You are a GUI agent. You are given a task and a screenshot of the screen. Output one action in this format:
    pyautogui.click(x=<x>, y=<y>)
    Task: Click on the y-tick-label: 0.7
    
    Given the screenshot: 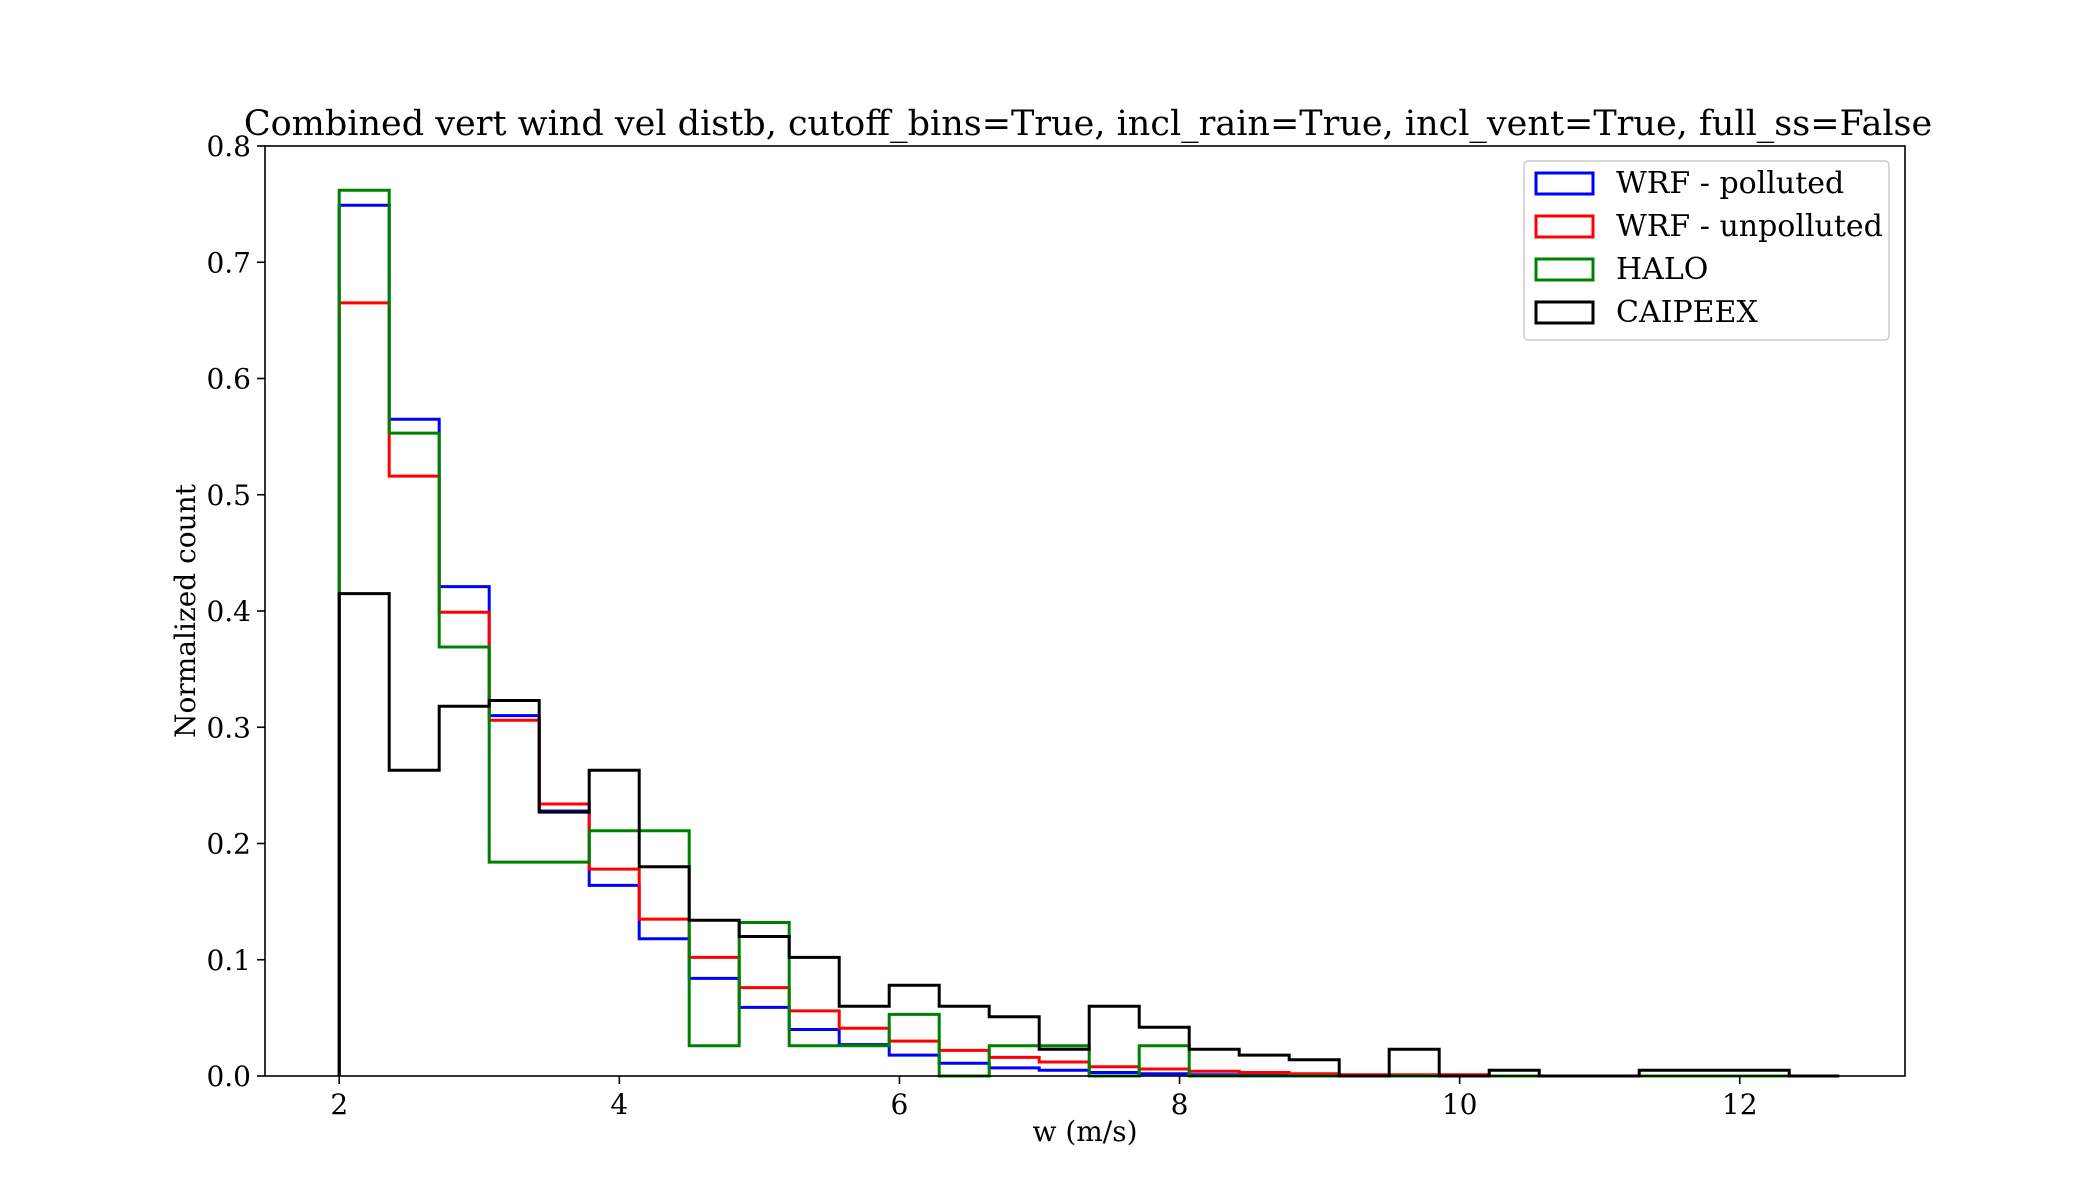 What is the action you would take?
    pyautogui.click(x=228, y=262)
    